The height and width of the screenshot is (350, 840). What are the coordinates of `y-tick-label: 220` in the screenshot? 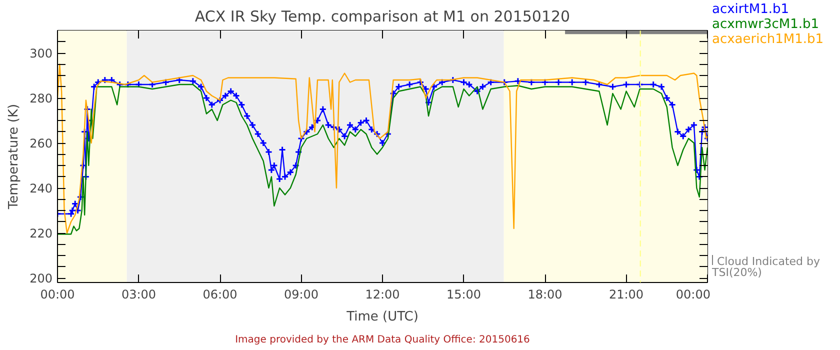 It's located at (41, 233).